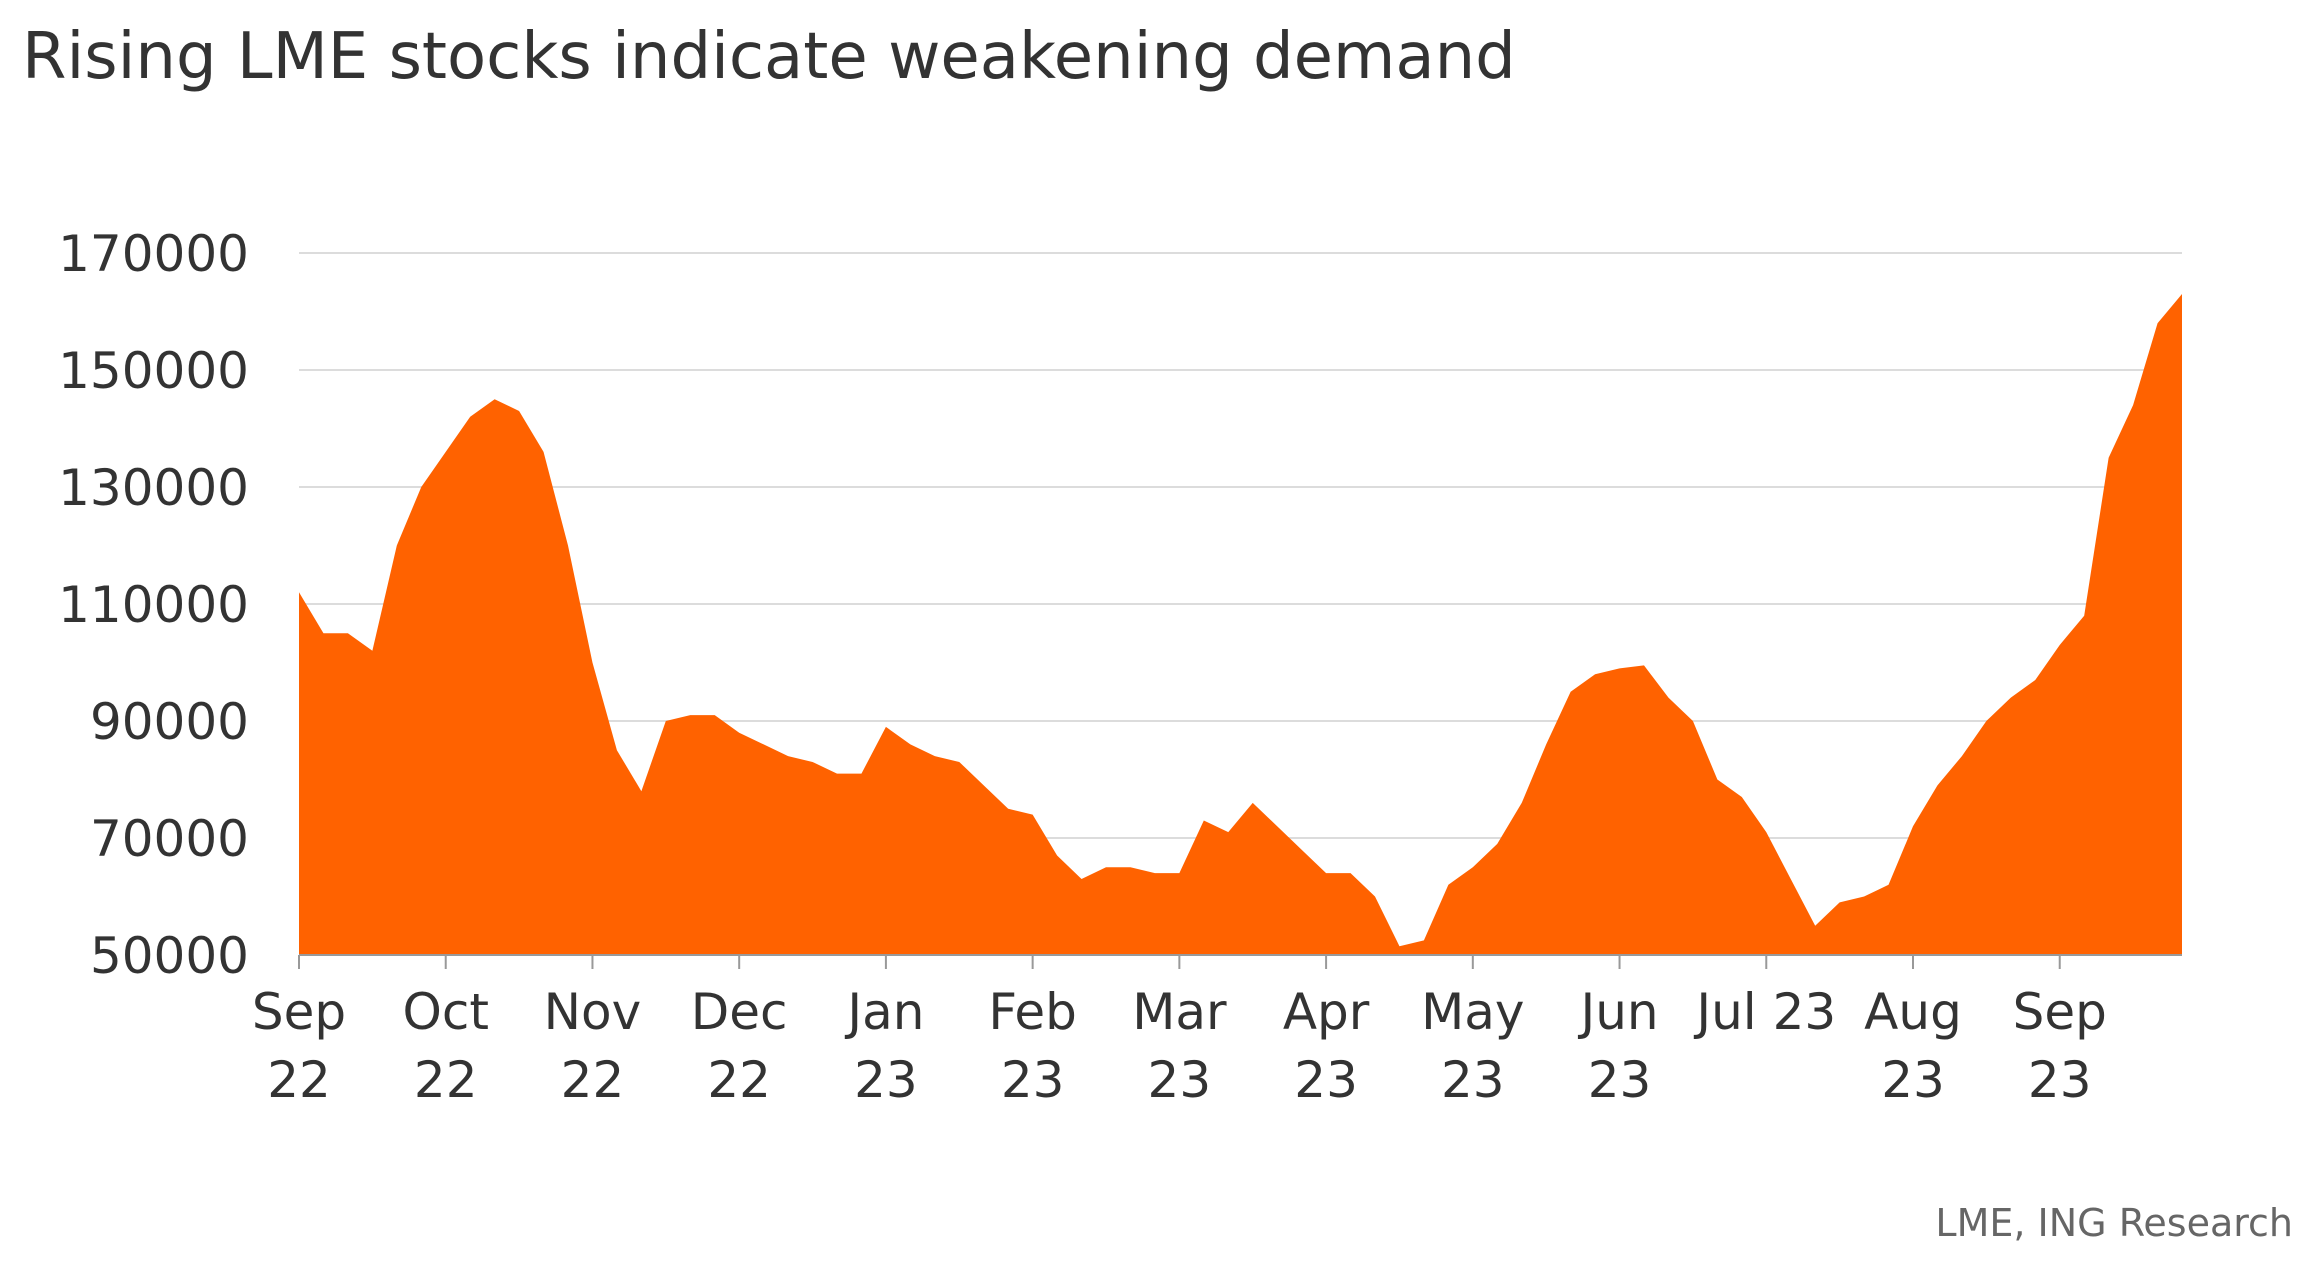  What do you see at coordinates (153, 254) in the screenshot?
I see `y-tick-label: 170000` at bounding box center [153, 254].